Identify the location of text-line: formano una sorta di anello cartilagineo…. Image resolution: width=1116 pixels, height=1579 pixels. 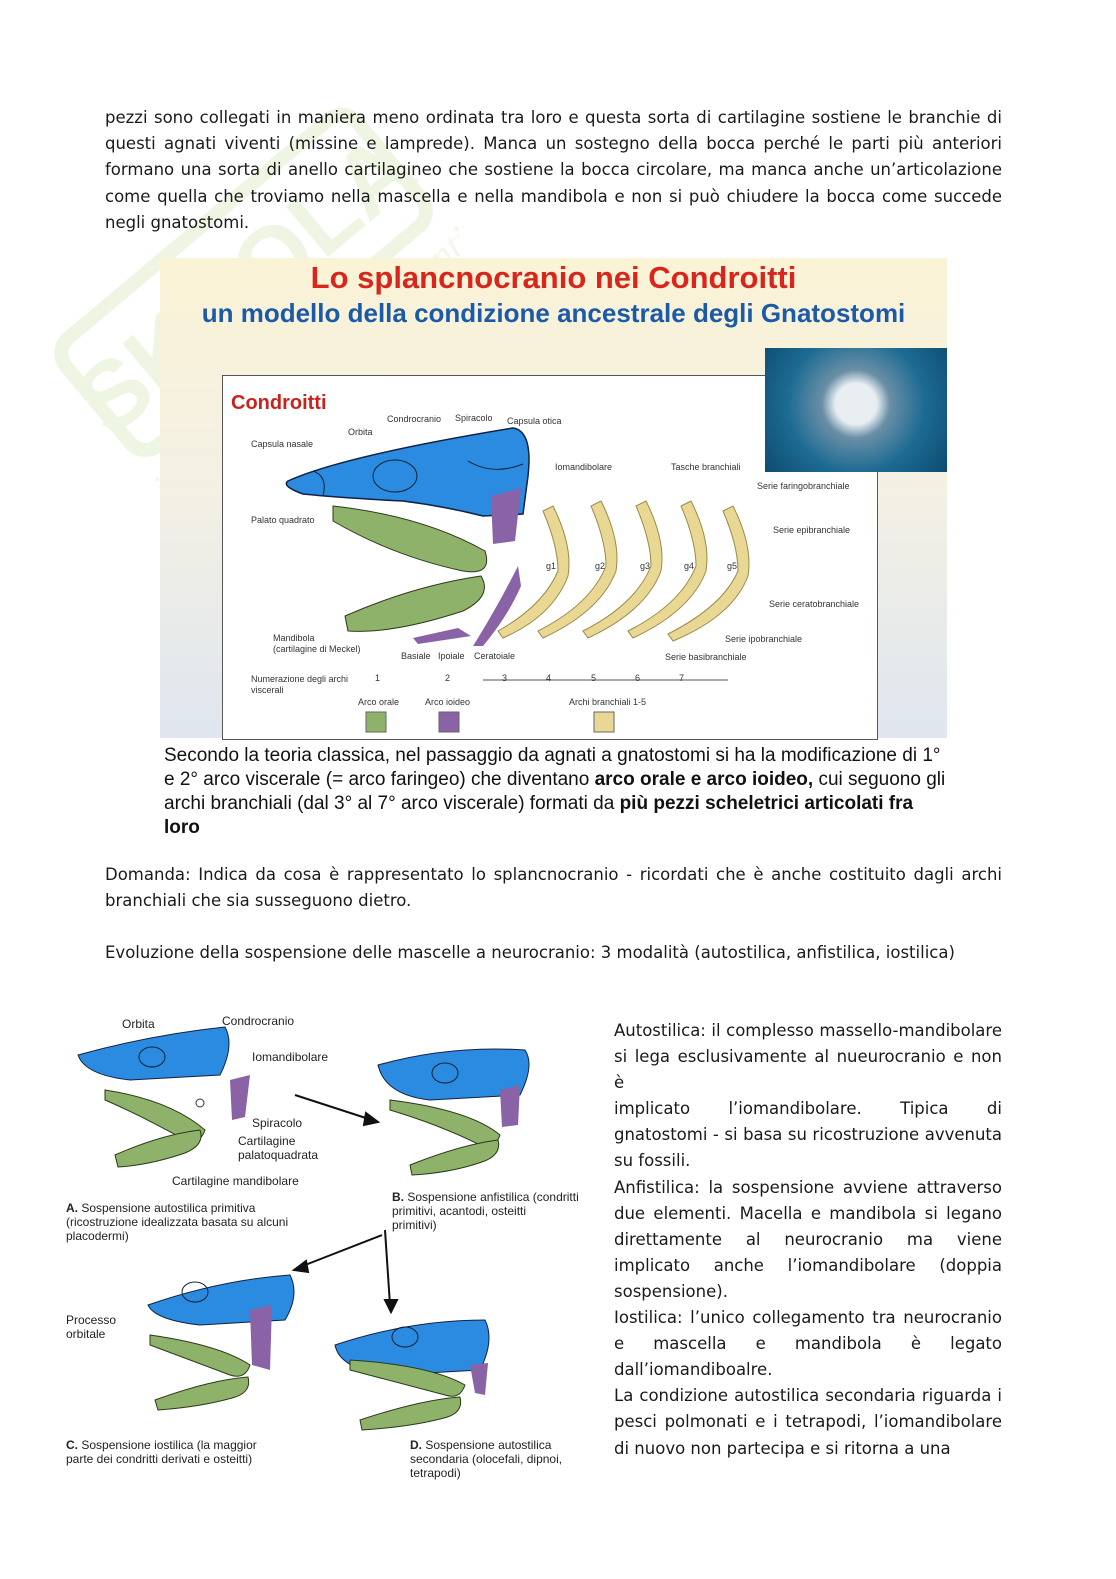
(553, 170).